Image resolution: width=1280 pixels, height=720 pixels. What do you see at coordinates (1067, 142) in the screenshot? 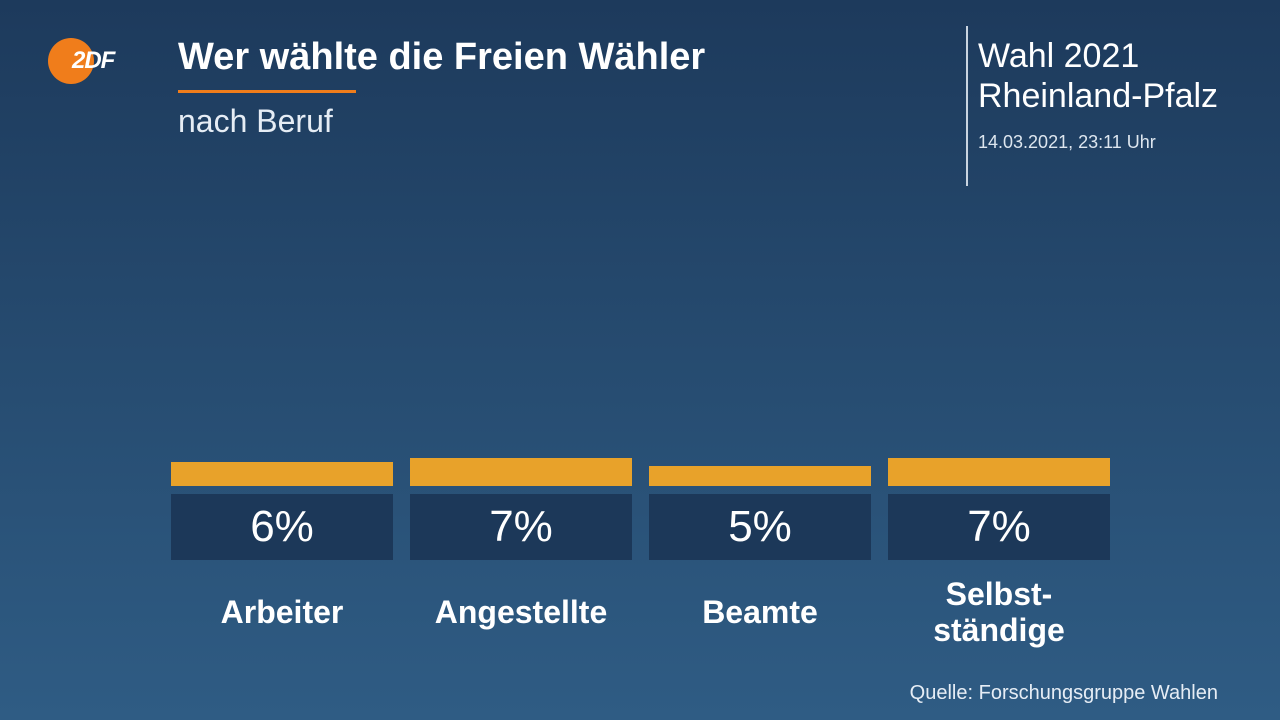
I see `timestamp: 14.03.2021, 23:11 Uhr` at bounding box center [1067, 142].